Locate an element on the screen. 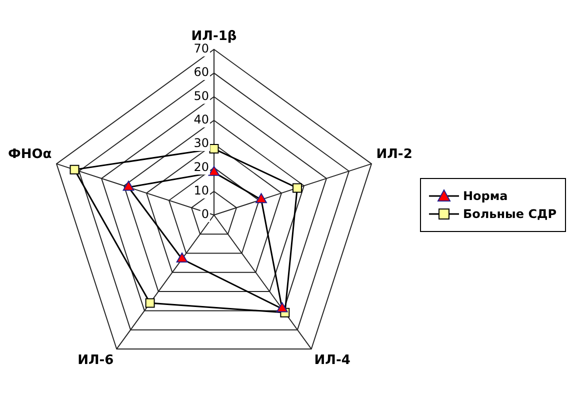  y-tick-label: 60 is located at coordinates (201, 72).